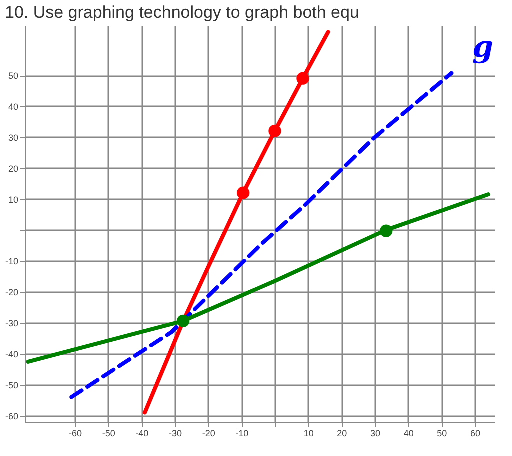  What do you see at coordinates (11, 323) in the screenshot?
I see `y-tick-label: -30` at bounding box center [11, 323].